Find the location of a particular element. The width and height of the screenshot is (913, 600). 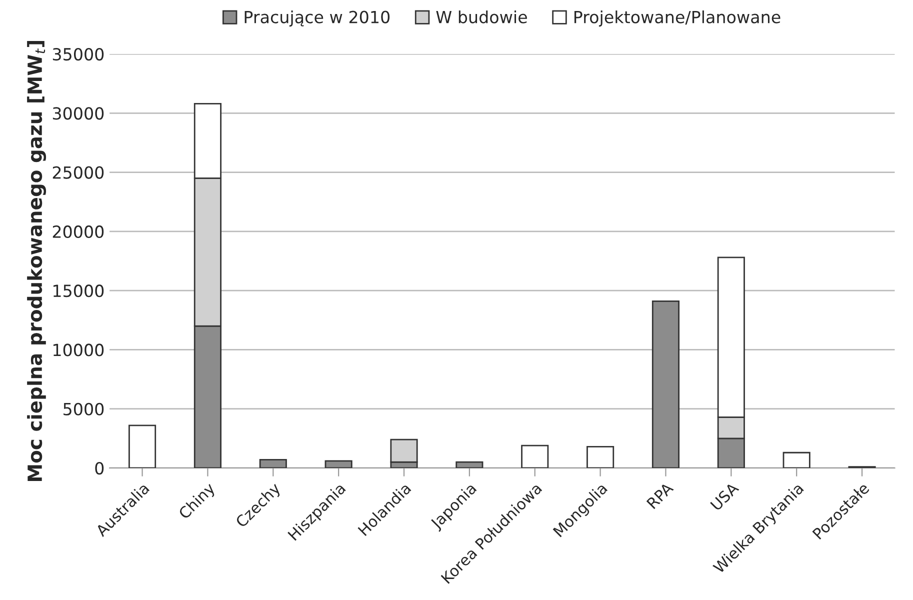

y-tick-label: 20000 is located at coordinates (78, 231).